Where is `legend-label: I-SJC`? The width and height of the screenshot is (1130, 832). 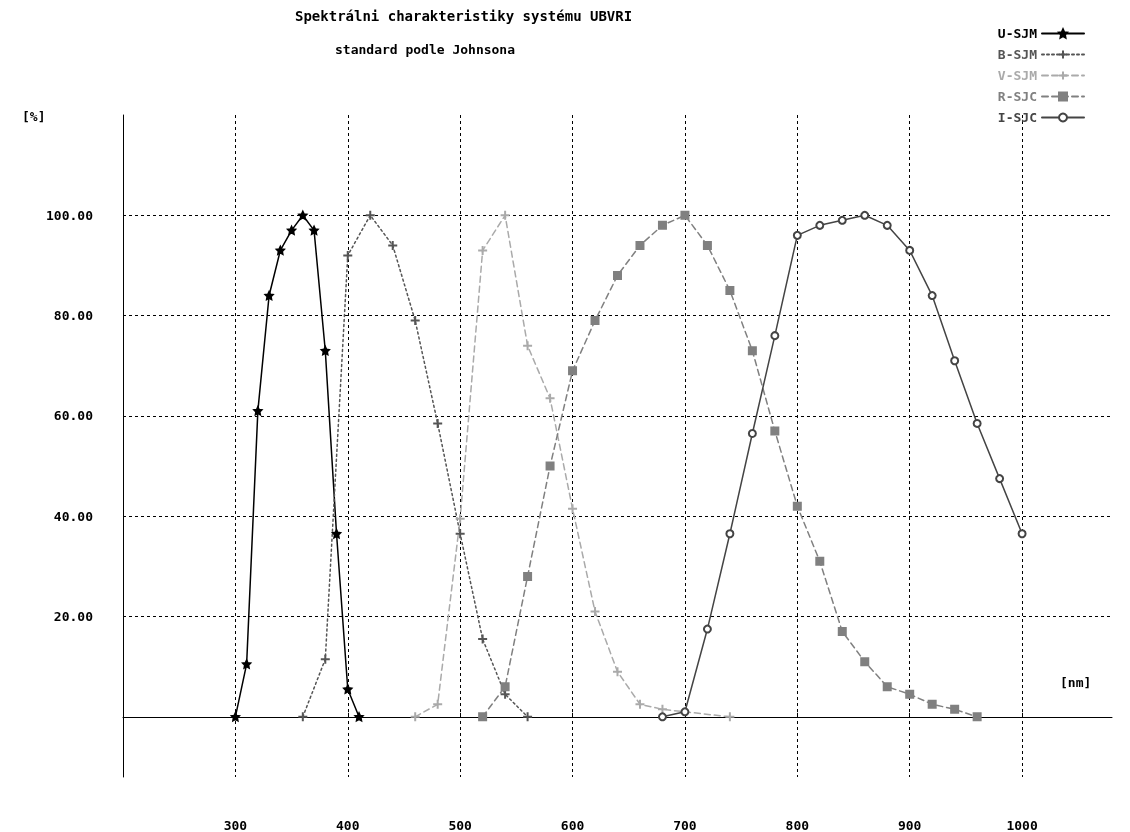 legend-label: I-SJC is located at coordinates (1017, 117).